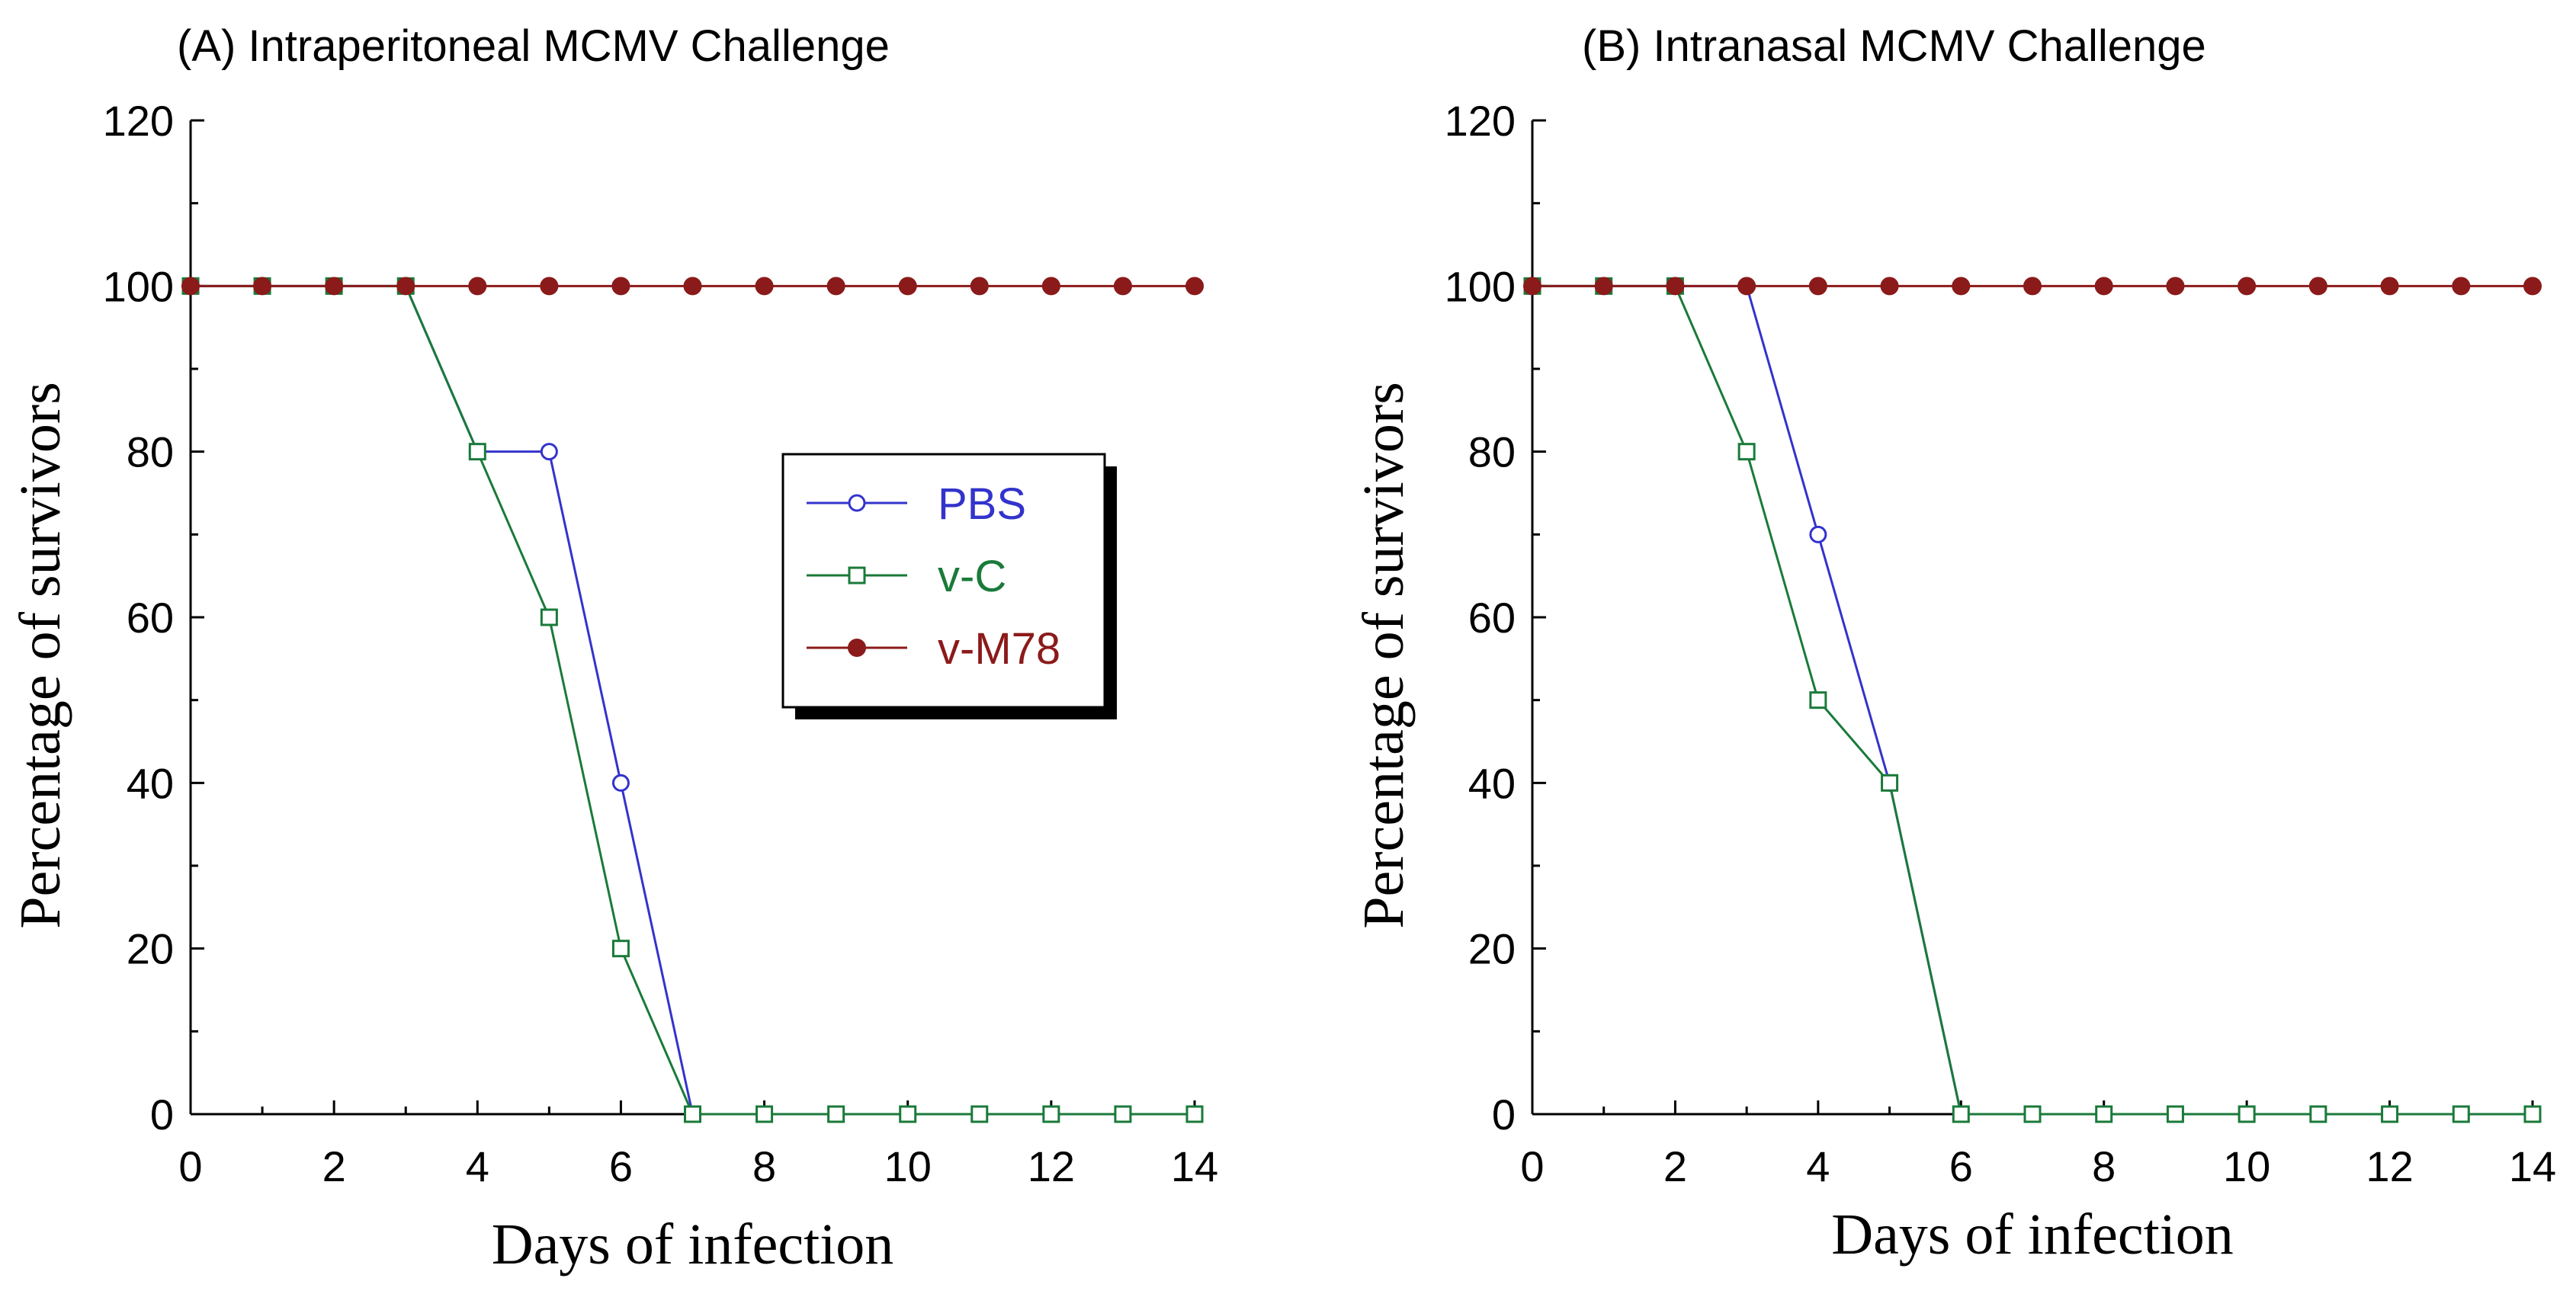 The width and height of the screenshot is (2576, 1294). I want to click on x-tick-label: 12, so click(2389, 1166).